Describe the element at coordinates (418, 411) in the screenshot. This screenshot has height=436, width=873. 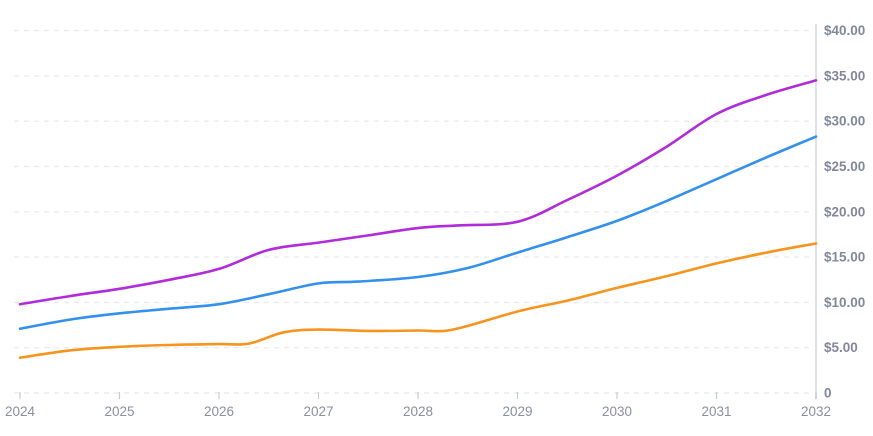
I see `x-axis-label-2028: 2028` at that location.